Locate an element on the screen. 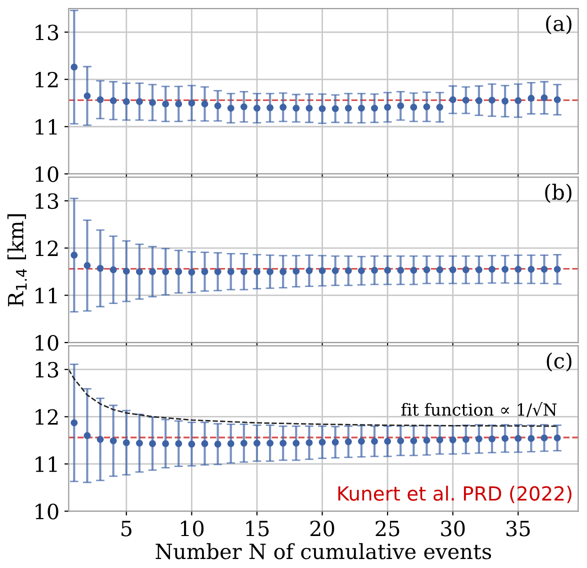 The width and height of the screenshot is (587, 568). x-tick-label: 5 is located at coordinates (127, 528).